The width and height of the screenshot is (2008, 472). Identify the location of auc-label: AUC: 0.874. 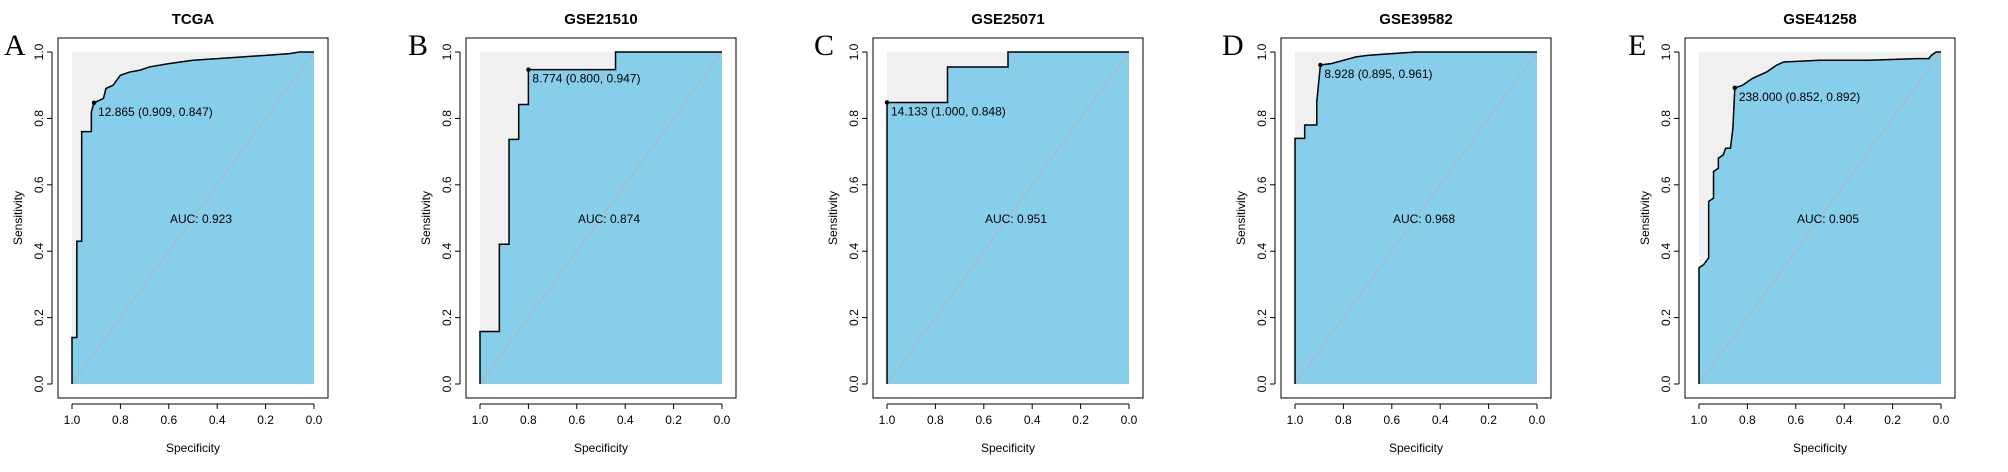
(609, 219).